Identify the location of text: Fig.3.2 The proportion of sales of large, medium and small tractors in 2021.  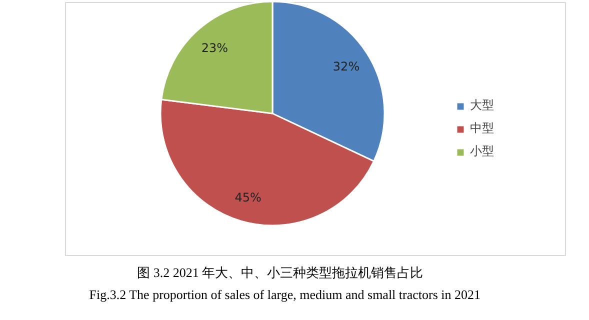
(285, 294).